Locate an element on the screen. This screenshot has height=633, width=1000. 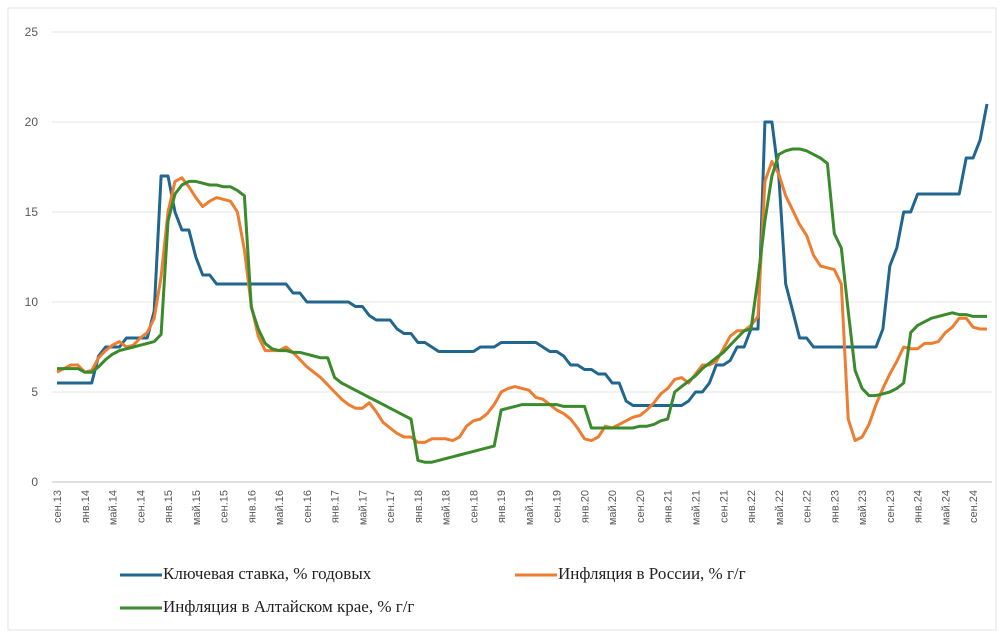
legend-label: Ключевая ставка, % годовых is located at coordinates (267, 573).